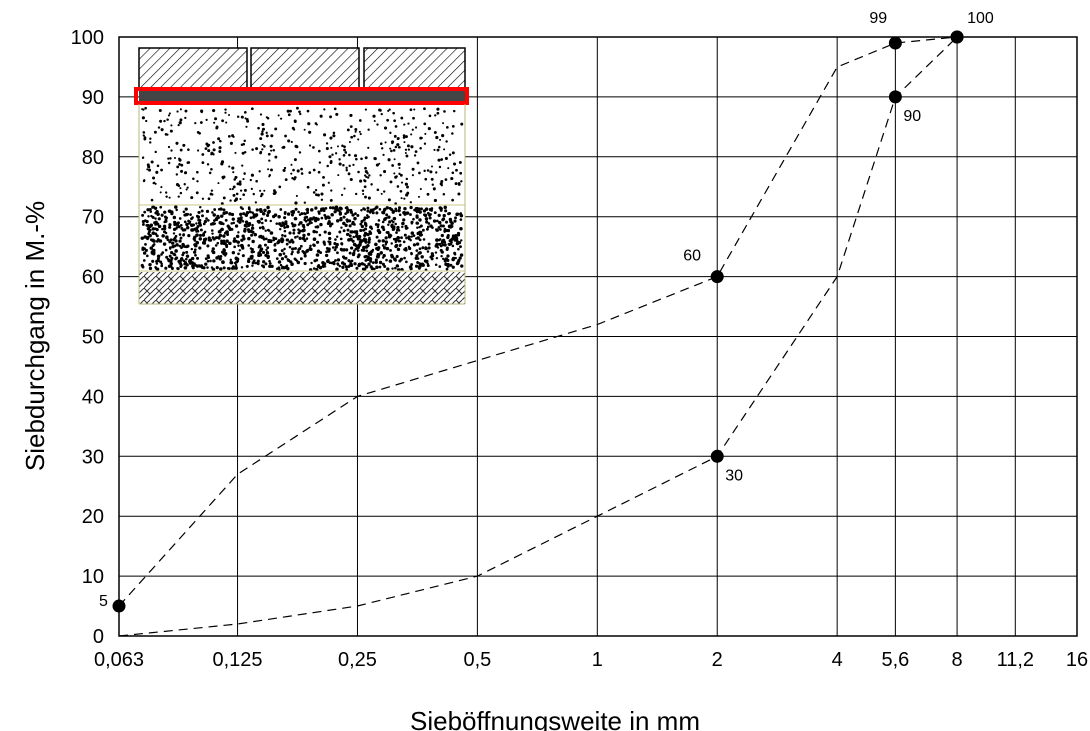 The image size is (1090, 731). Describe the element at coordinates (912, 116) in the screenshot. I see `data-label: 90` at that location.